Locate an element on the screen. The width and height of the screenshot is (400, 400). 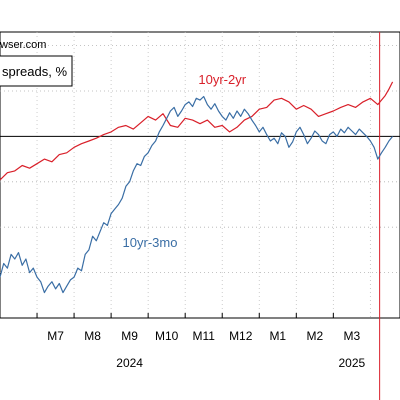
series-label: 10yr-3mo is located at coordinates (150, 242).